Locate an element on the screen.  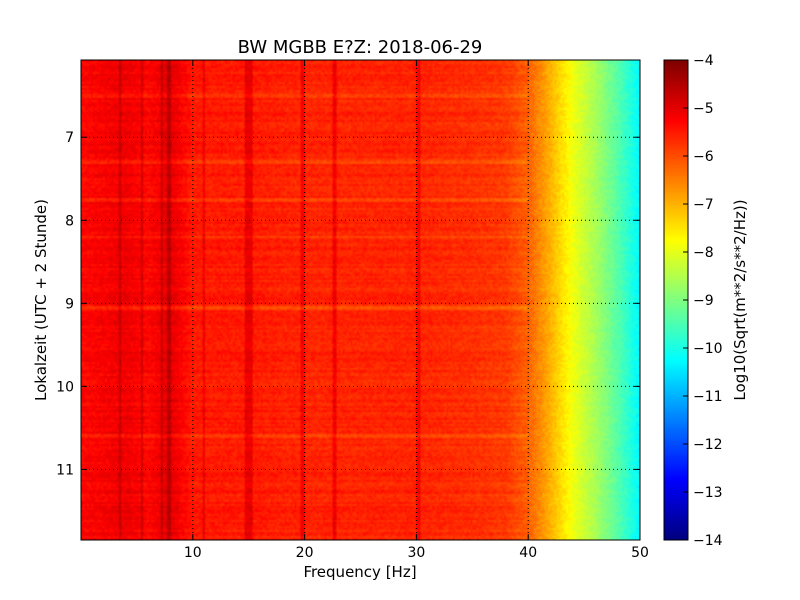
y-tick-label: 7 is located at coordinates (69, 138).